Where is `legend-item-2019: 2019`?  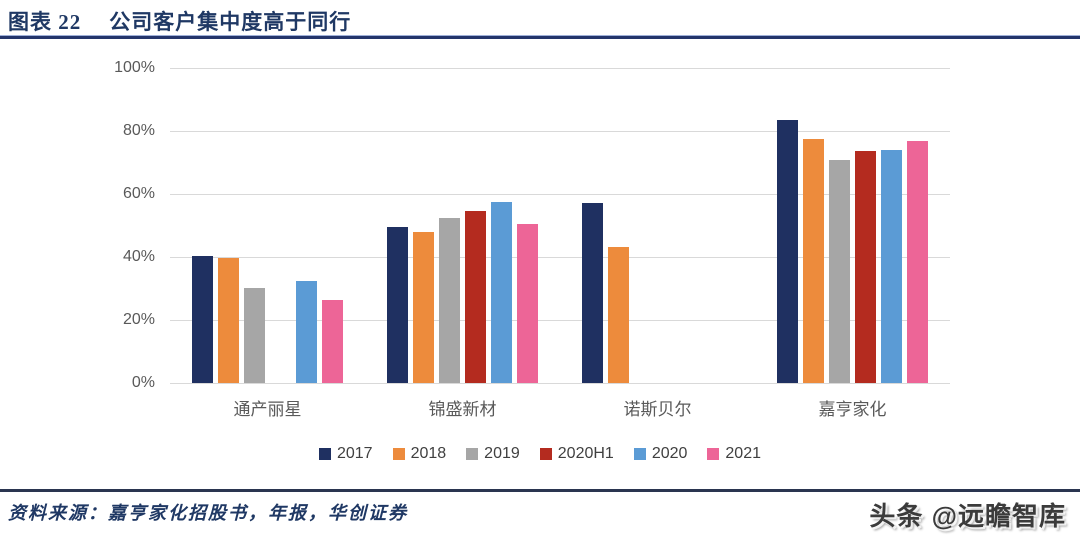 legend-item-2019: 2019 is located at coordinates (493, 454).